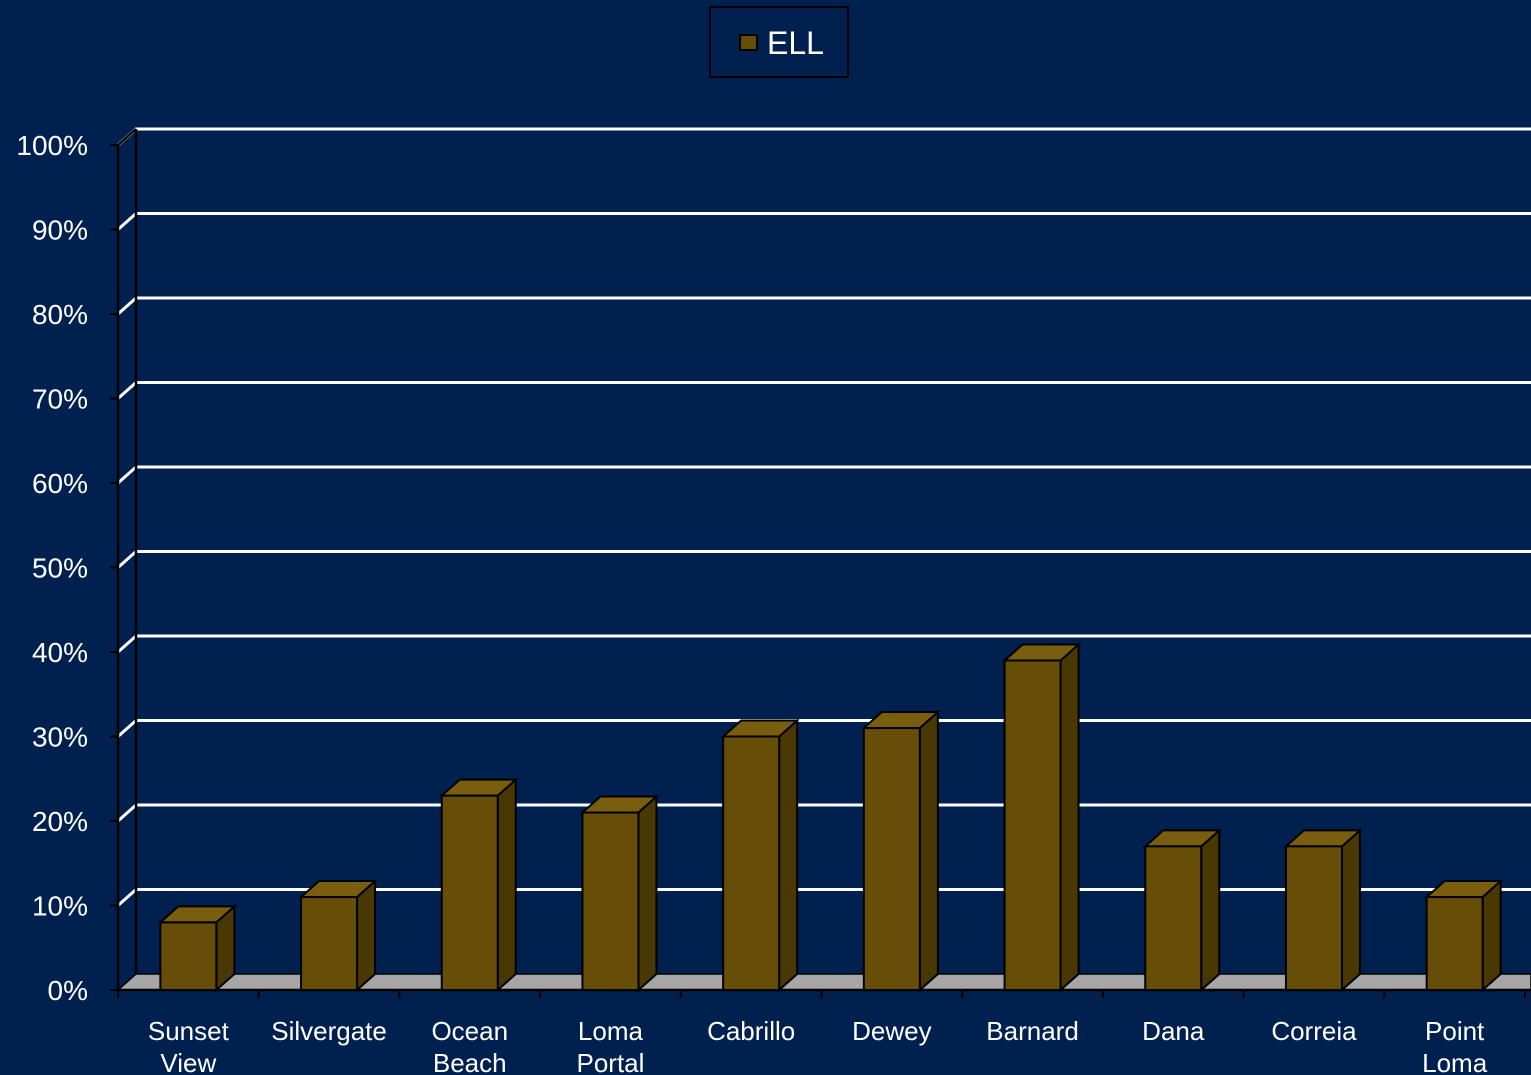 Image resolution: width=1531 pixels, height=1075 pixels. Describe the element at coordinates (60, 737) in the screenshot. I see `y-tick-label: 30%` at that location.